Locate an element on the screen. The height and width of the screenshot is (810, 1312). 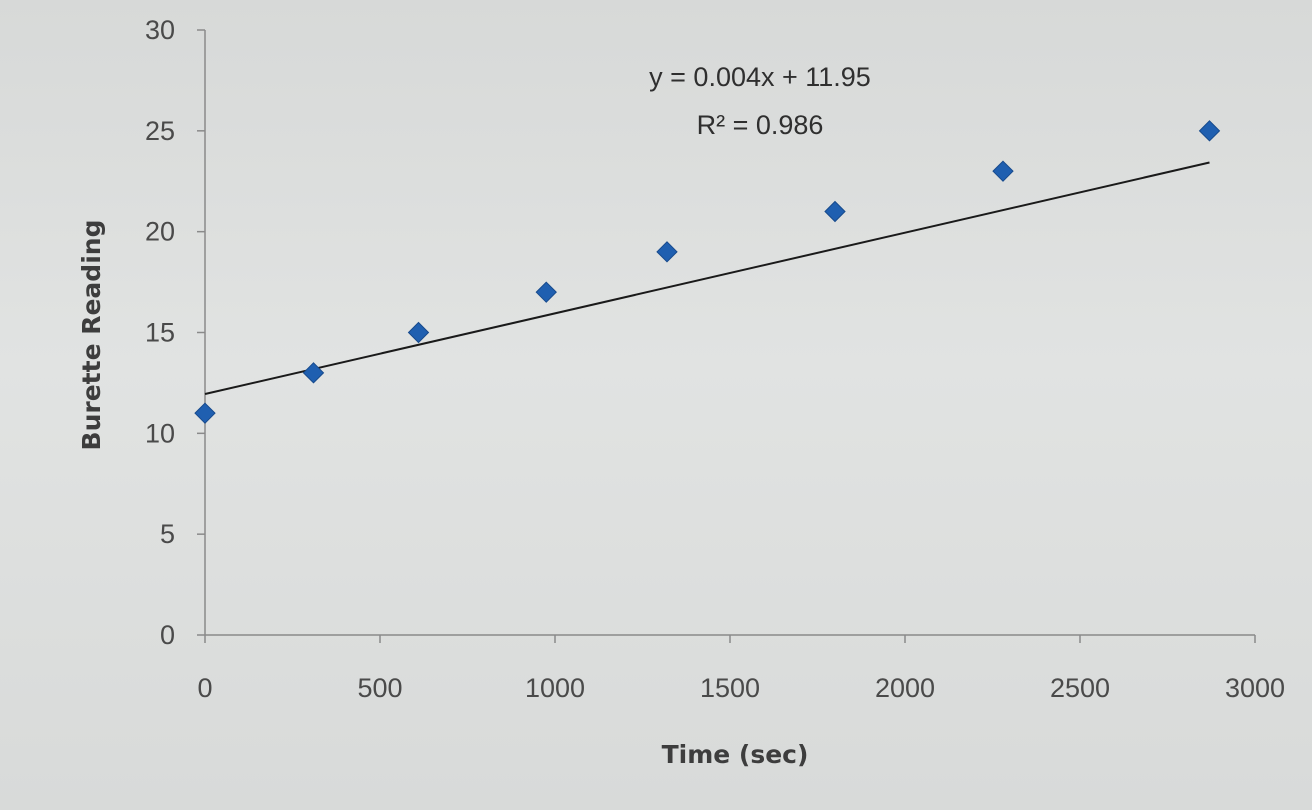
y-axis-title: Burette Reading is located at coordinates (91, 335).